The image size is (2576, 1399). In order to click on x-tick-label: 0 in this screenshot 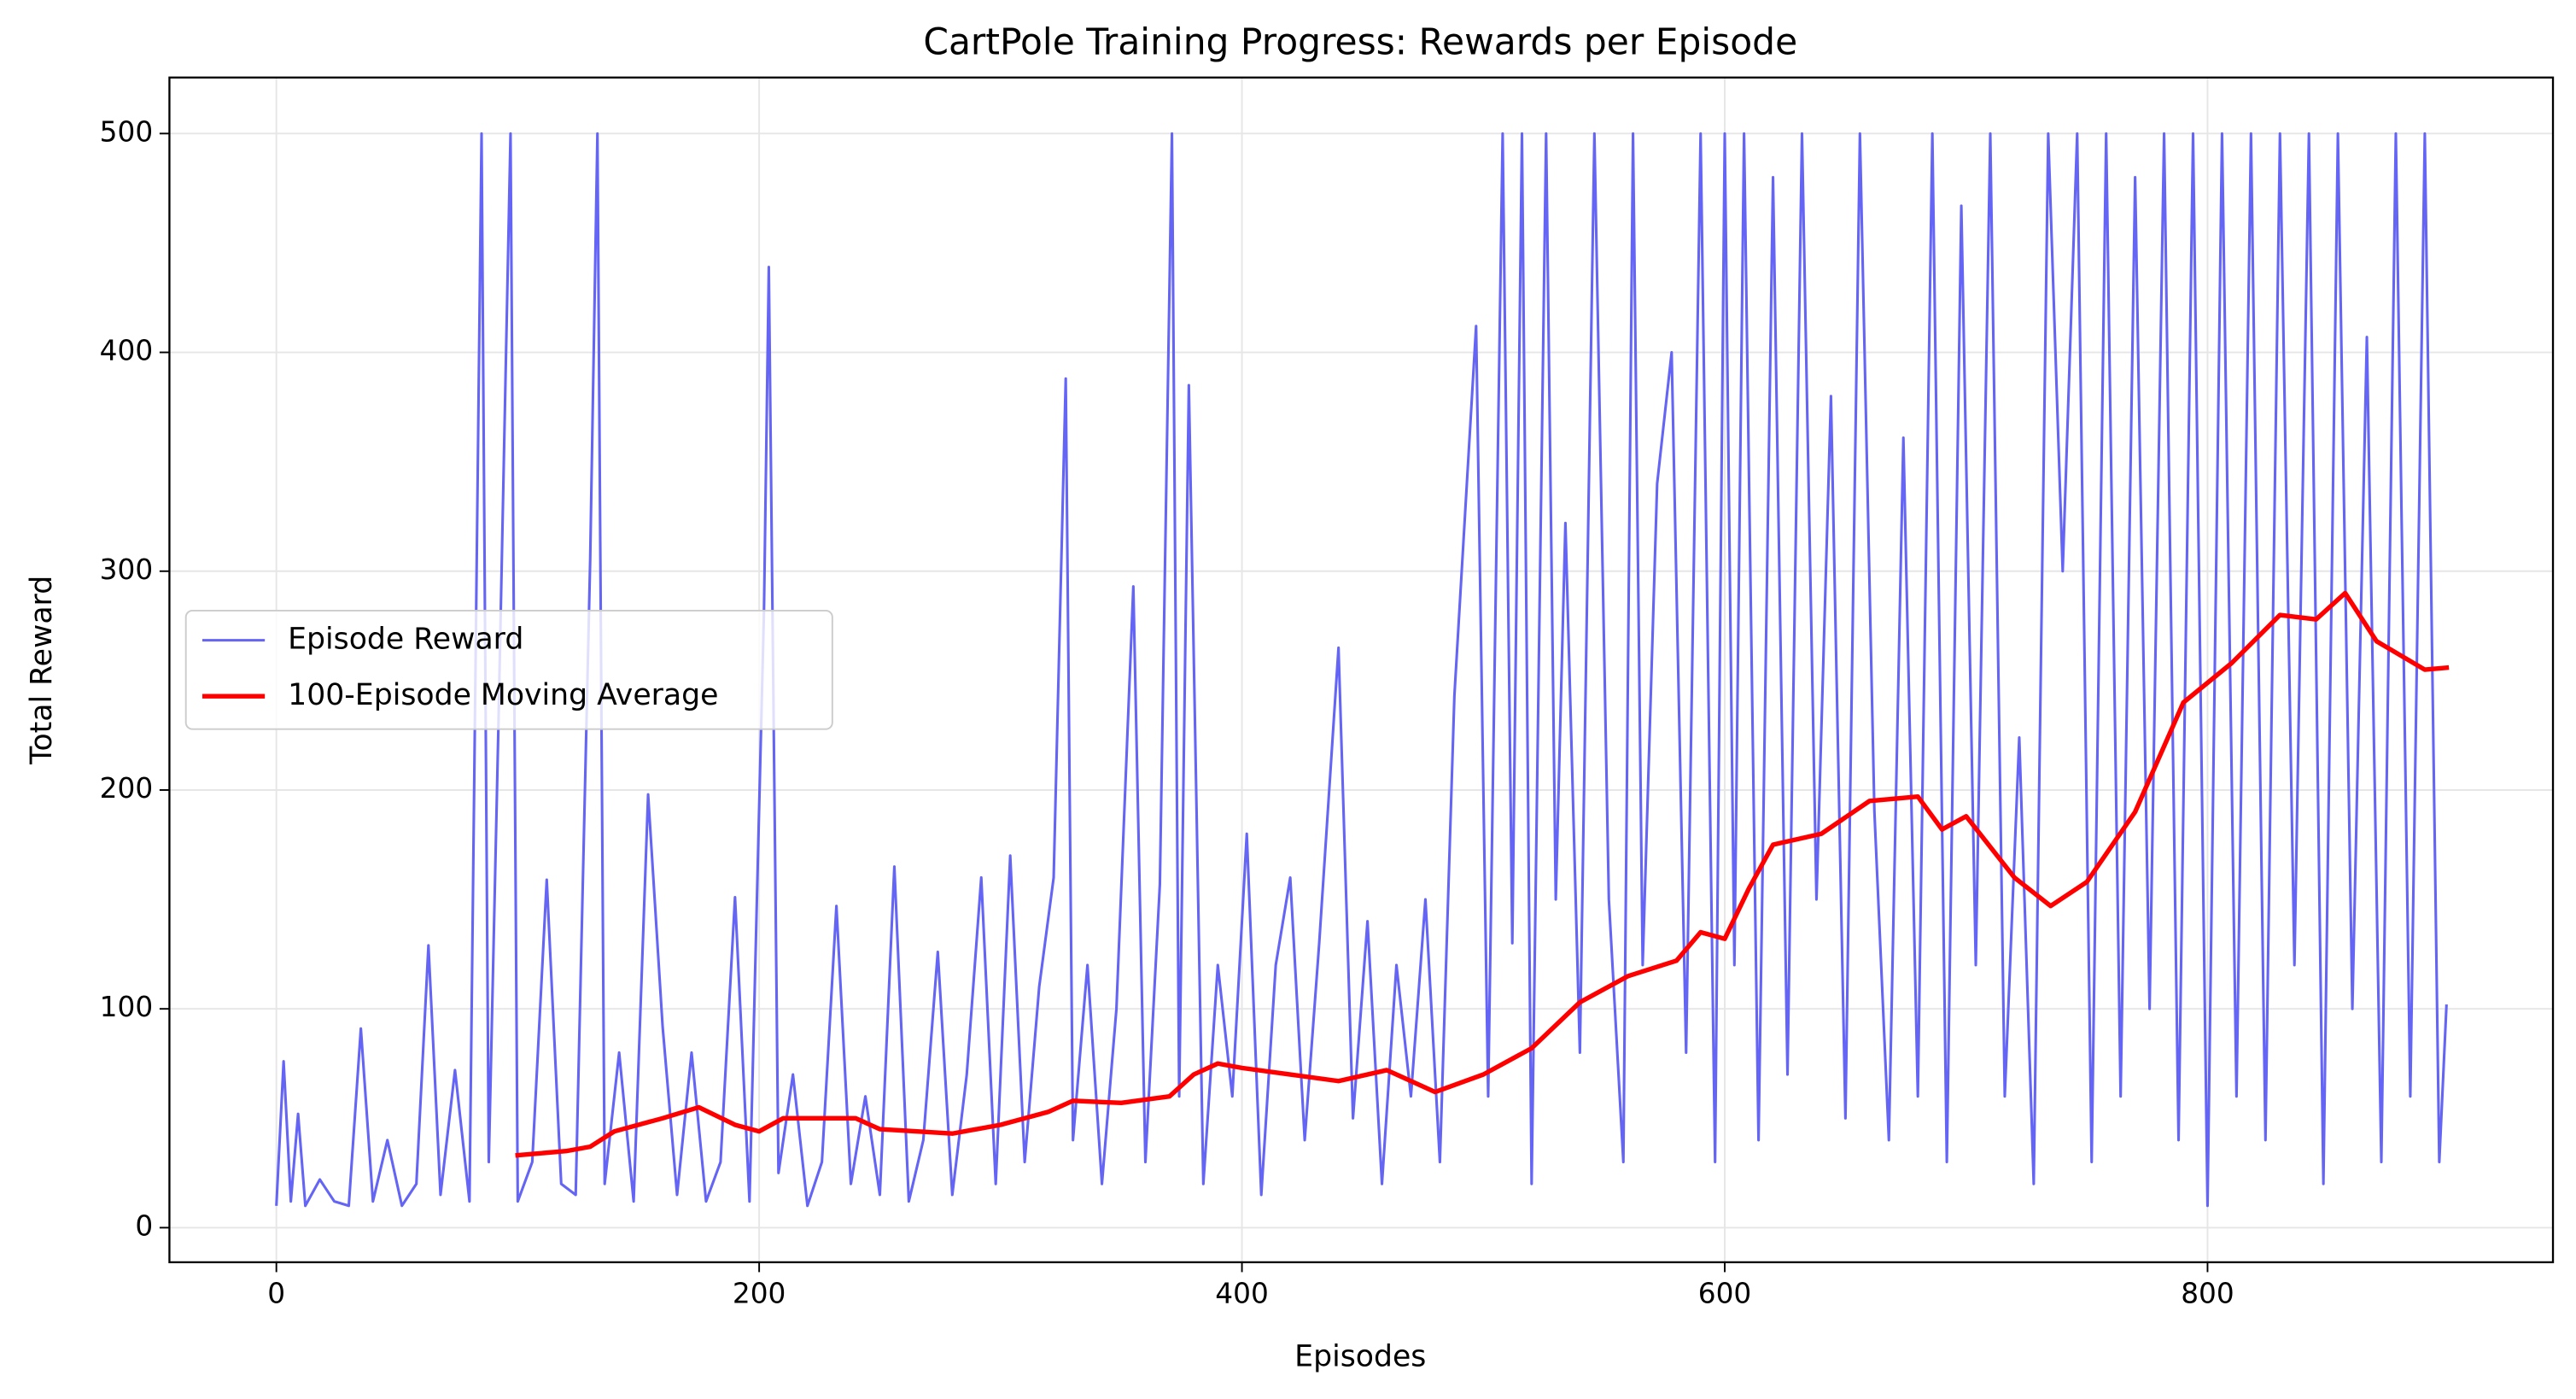, I will do `click(276, 1293)`.